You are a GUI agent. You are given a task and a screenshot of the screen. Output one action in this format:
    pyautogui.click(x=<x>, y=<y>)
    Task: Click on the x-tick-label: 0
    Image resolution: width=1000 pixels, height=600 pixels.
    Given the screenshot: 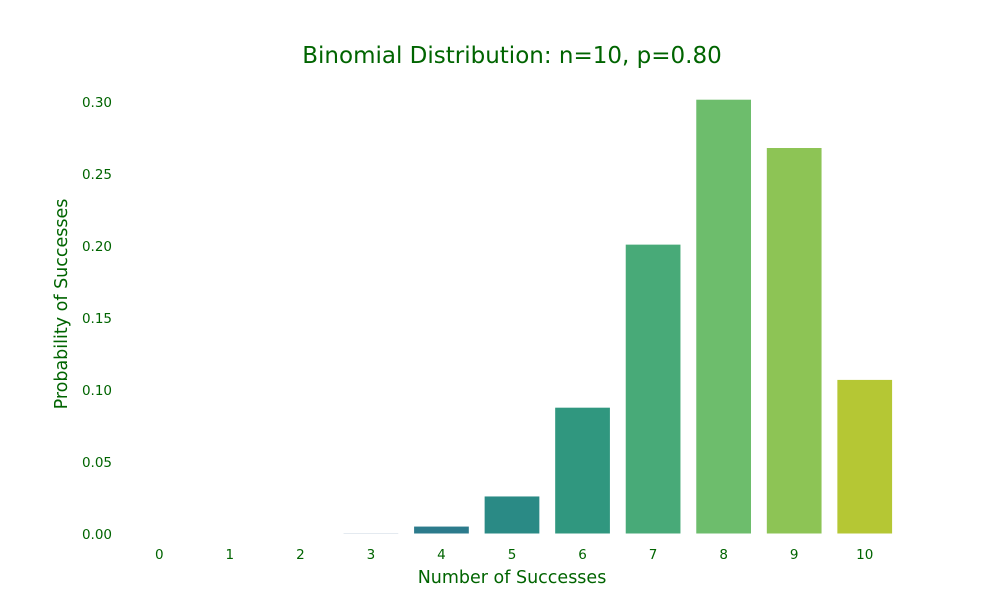 What is the action you would take?
    pyautogui.click(x=159, y=555)
    